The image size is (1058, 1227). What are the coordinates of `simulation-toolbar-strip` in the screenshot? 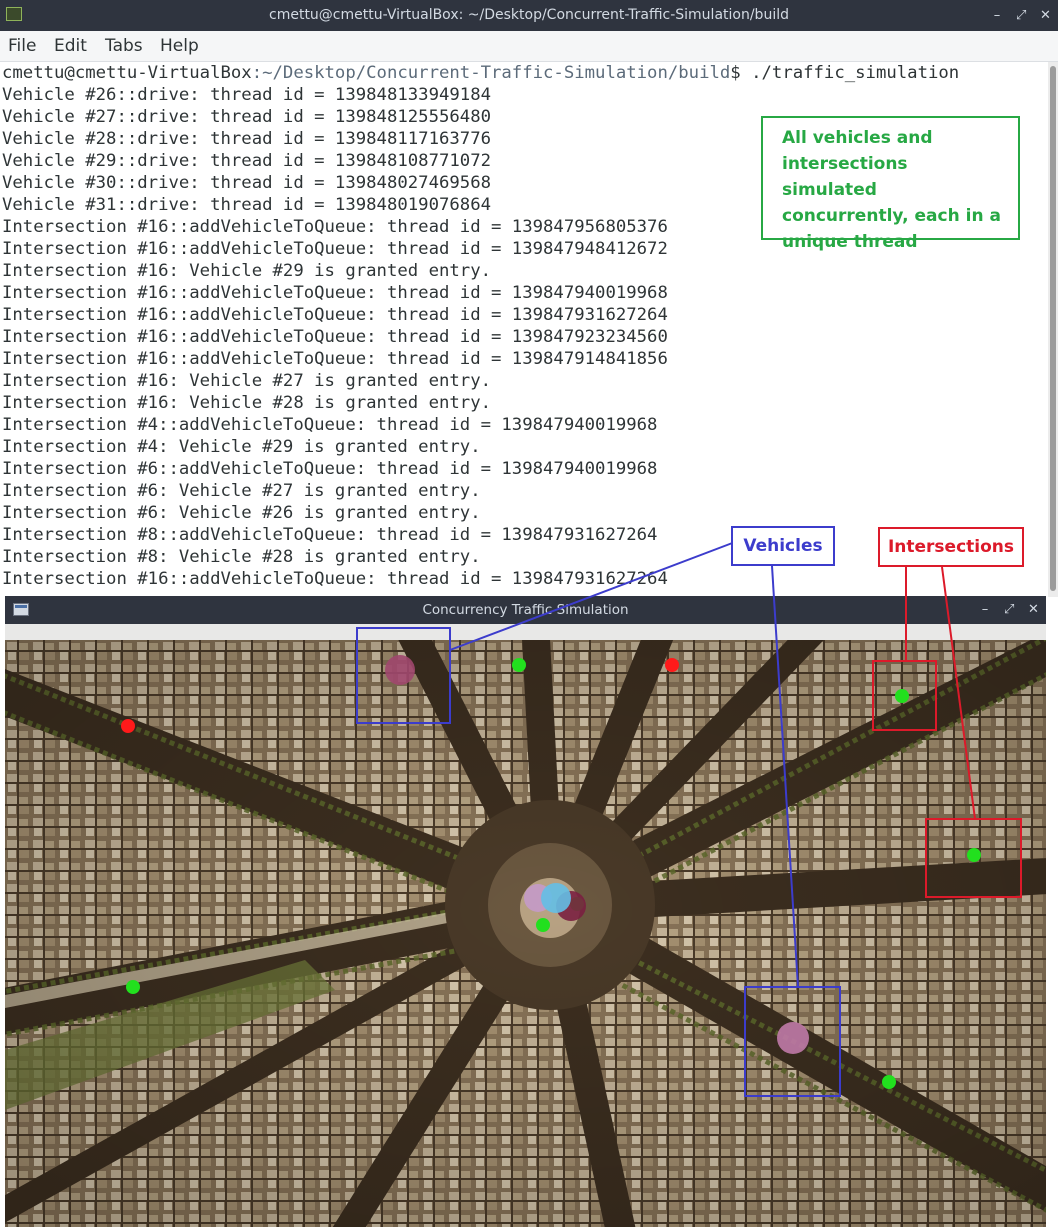 It's located at (525, 632).